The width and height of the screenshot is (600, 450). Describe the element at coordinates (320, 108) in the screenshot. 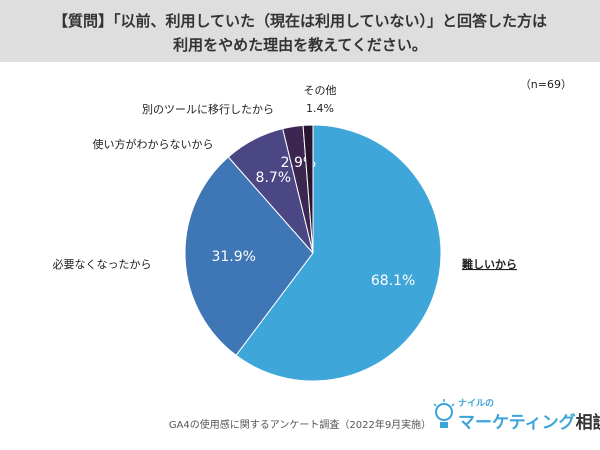

I see `slice-value-label: 1.4%` at that location.